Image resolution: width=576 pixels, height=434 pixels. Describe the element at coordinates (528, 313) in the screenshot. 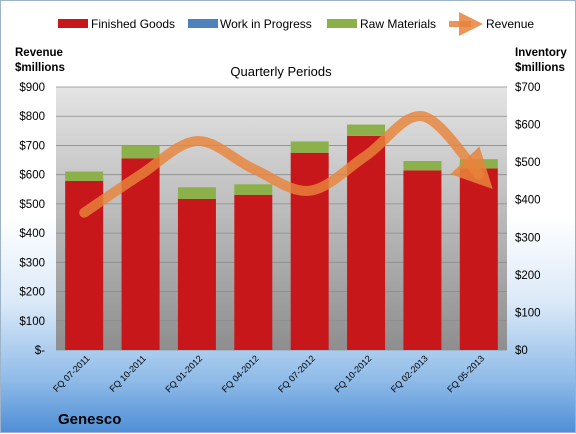

I see `right-tick-label: $100` at that location.